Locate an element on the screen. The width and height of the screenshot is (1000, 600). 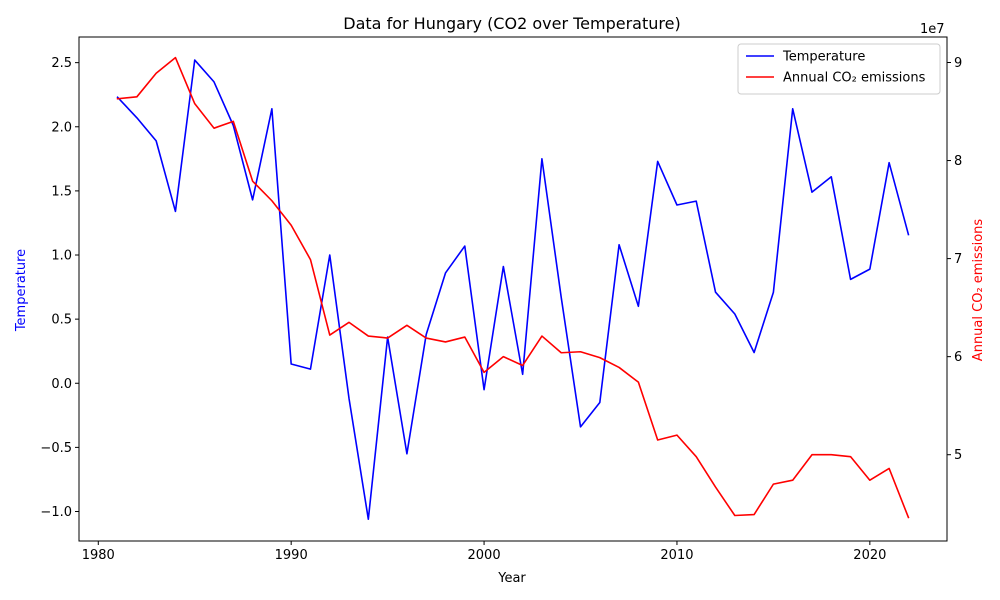
legend: Temperature Annual CO₂ emissions is located at coordinates (839, 69).